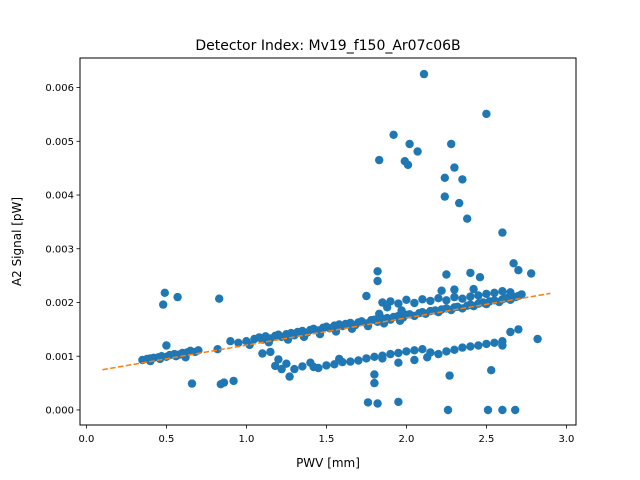 Image resolution: width=640 pixels, height=480 pixels. What do you see at coordinates (486, 439) in the screenshot?
I see `x-tick-label: 2.5` at bounding box center [486, 439].